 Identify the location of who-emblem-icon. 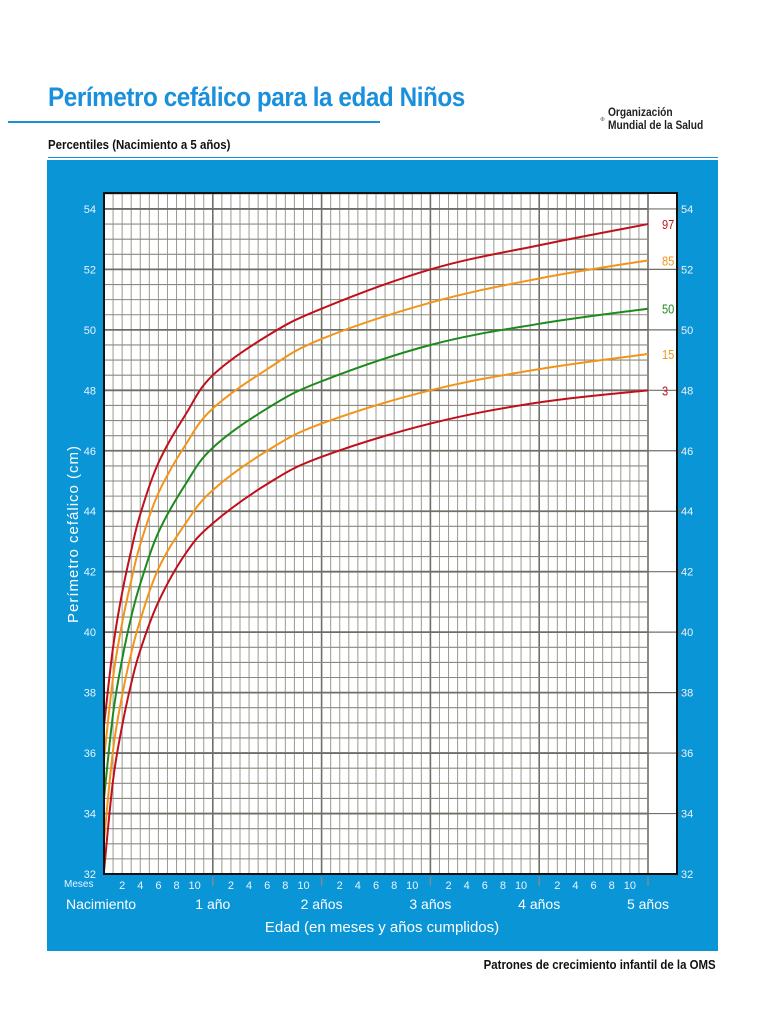
(602, 119).